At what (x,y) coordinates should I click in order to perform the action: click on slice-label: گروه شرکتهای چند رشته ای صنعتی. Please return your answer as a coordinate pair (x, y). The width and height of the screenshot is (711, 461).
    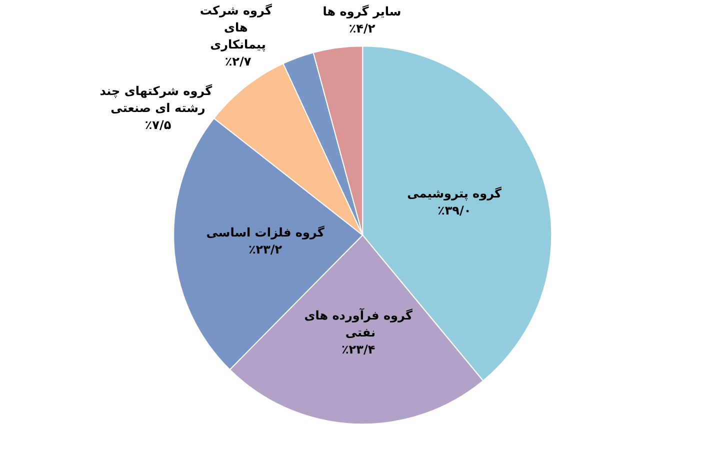
    Looking at the image, I should click on (158, 99).